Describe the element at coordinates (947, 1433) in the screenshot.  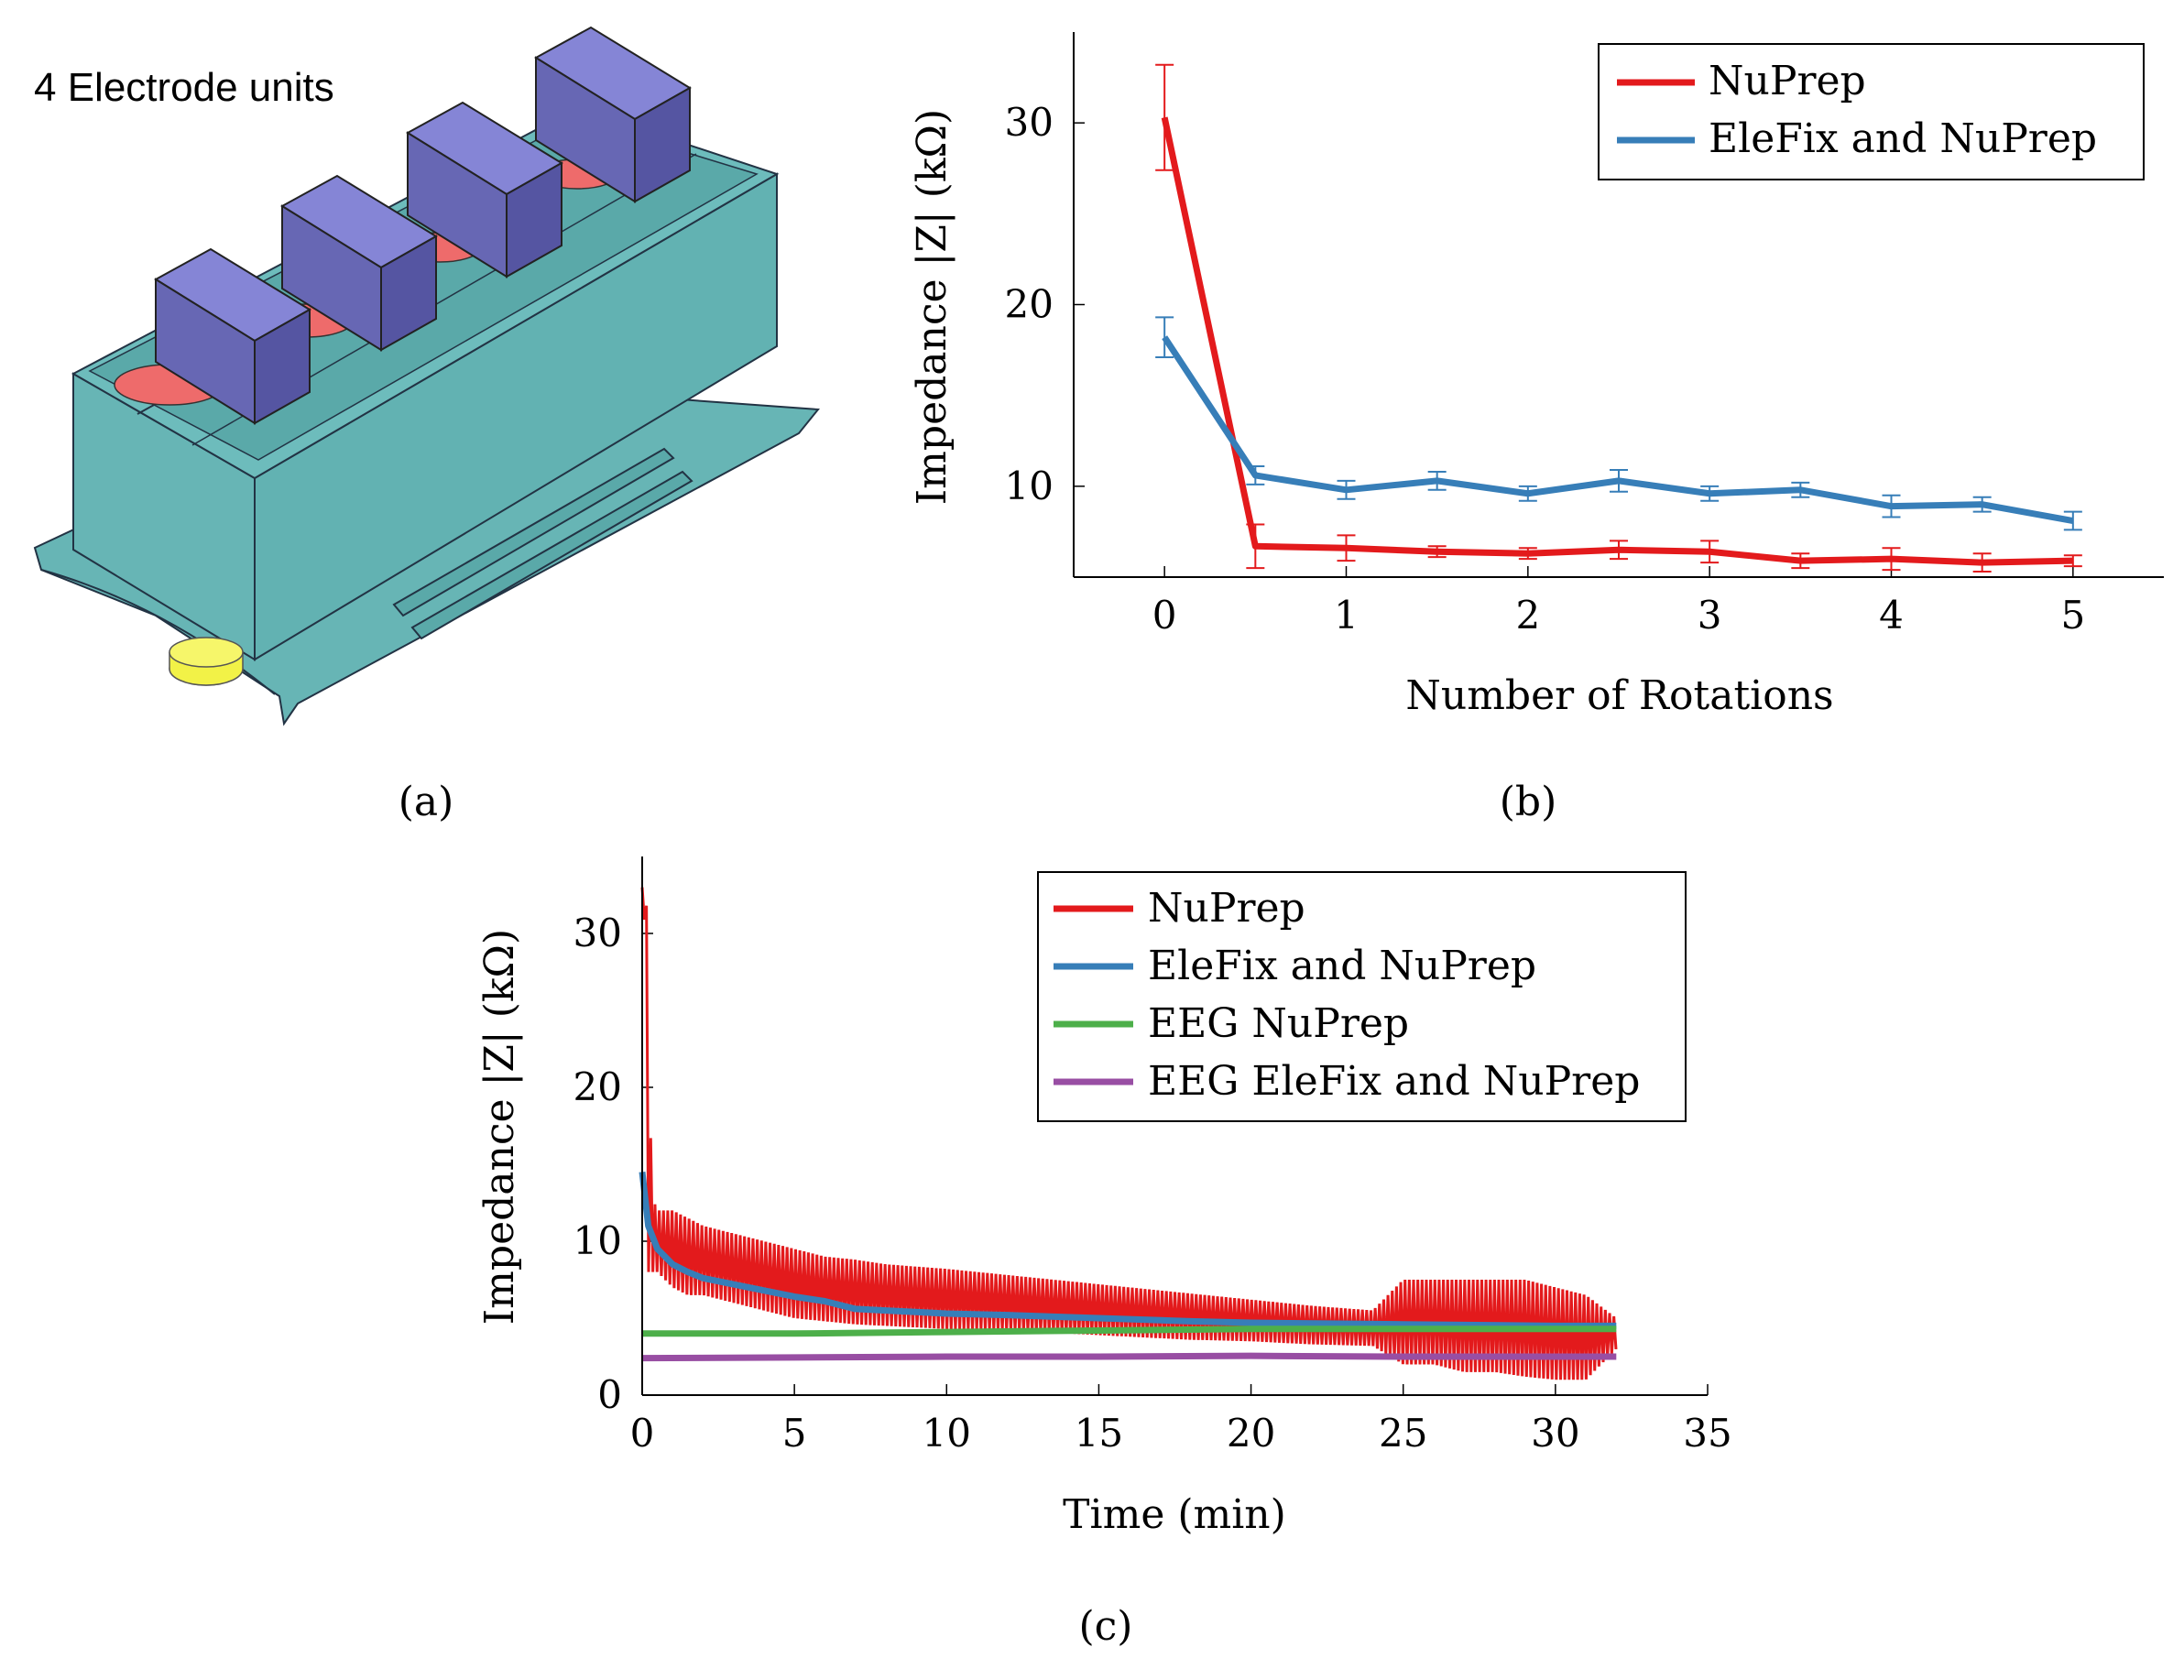
I see `chart-c-x-tick-label: 10` at that location.